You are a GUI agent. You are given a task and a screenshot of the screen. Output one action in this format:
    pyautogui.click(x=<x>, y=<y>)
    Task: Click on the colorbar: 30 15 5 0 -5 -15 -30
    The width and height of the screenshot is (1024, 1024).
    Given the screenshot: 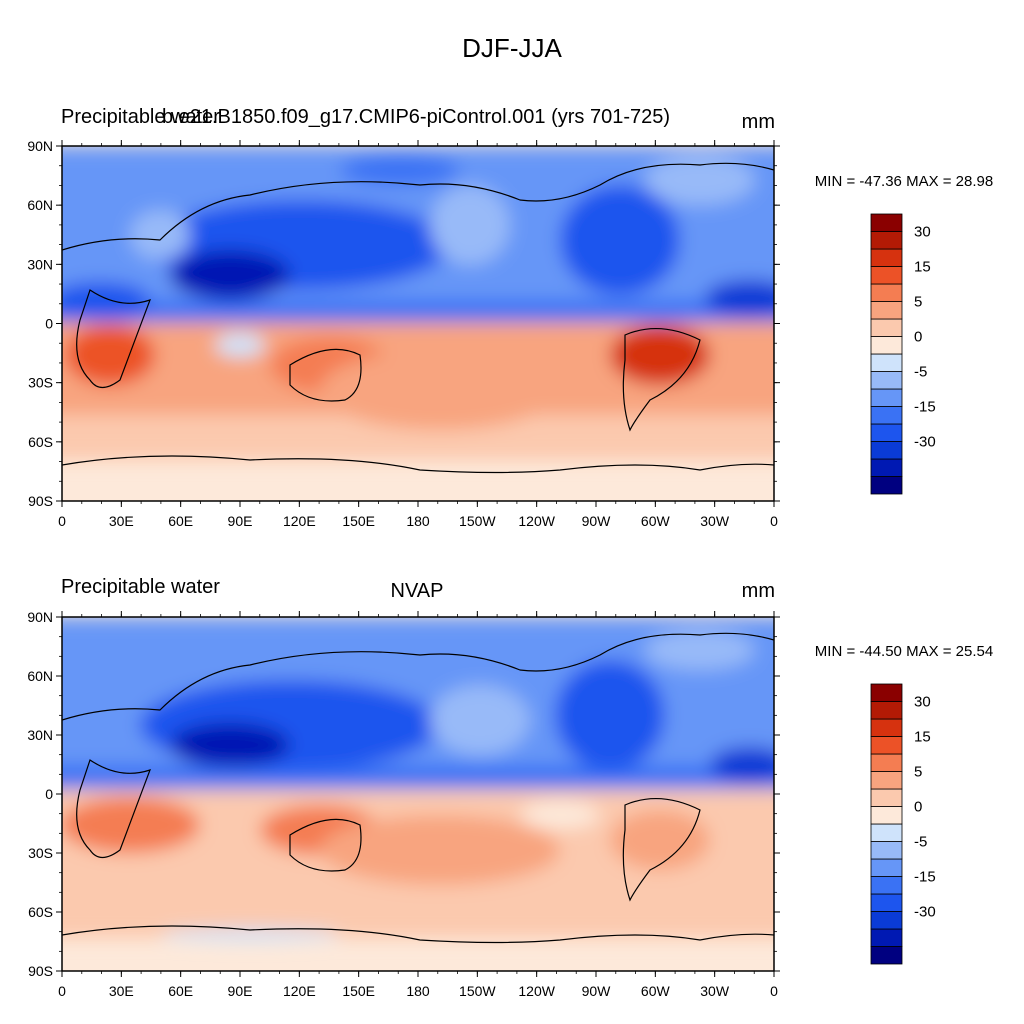 What is the action you would take?
    pyautogui.click(x=903, y=824)
    